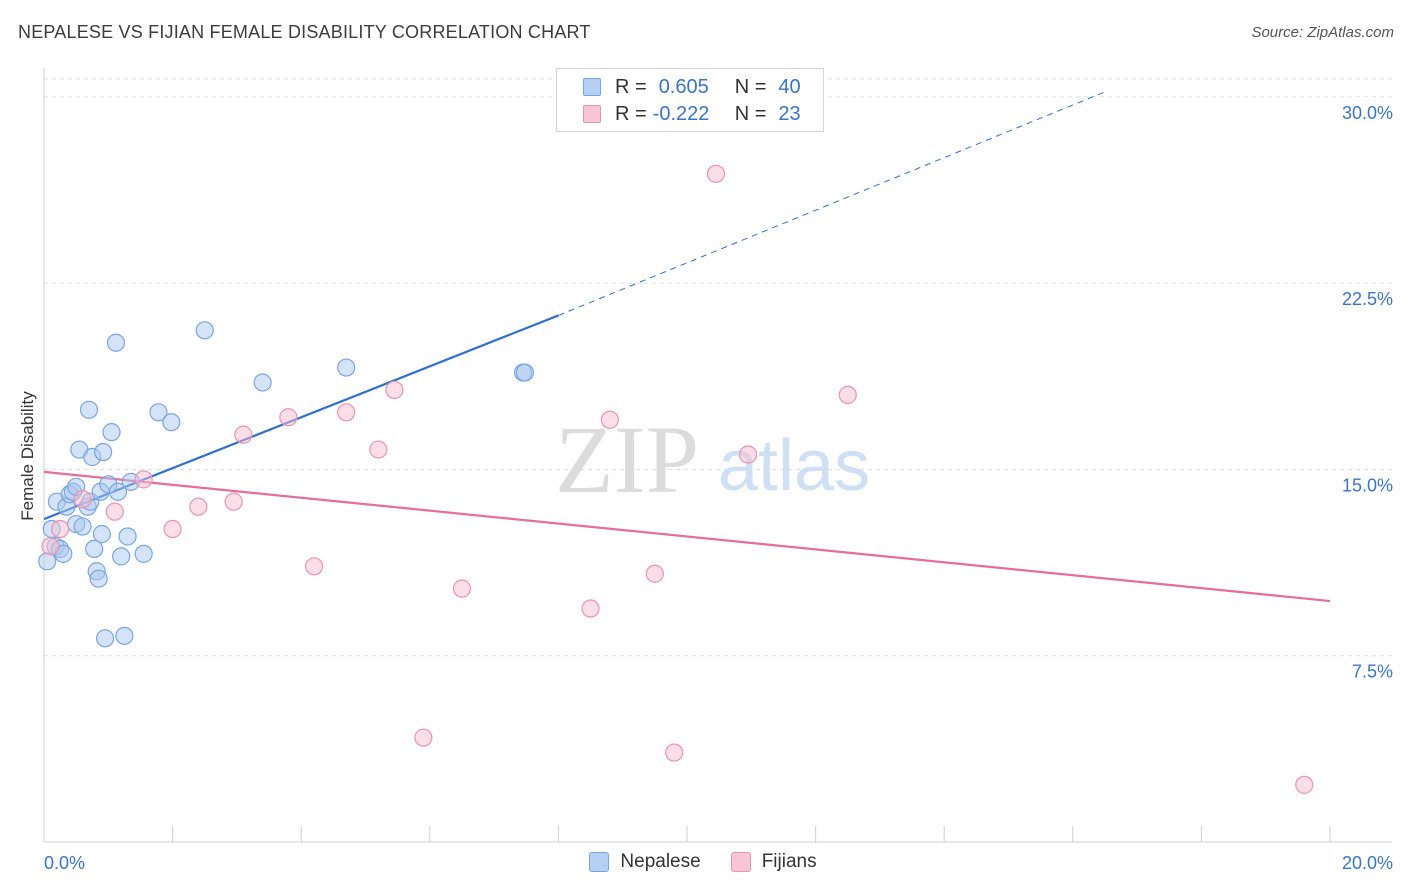  What do you see at coordinates (794, 466) in the screenshot?
I see `watermark-atlas: atlas` at bounding box center [794, 466].